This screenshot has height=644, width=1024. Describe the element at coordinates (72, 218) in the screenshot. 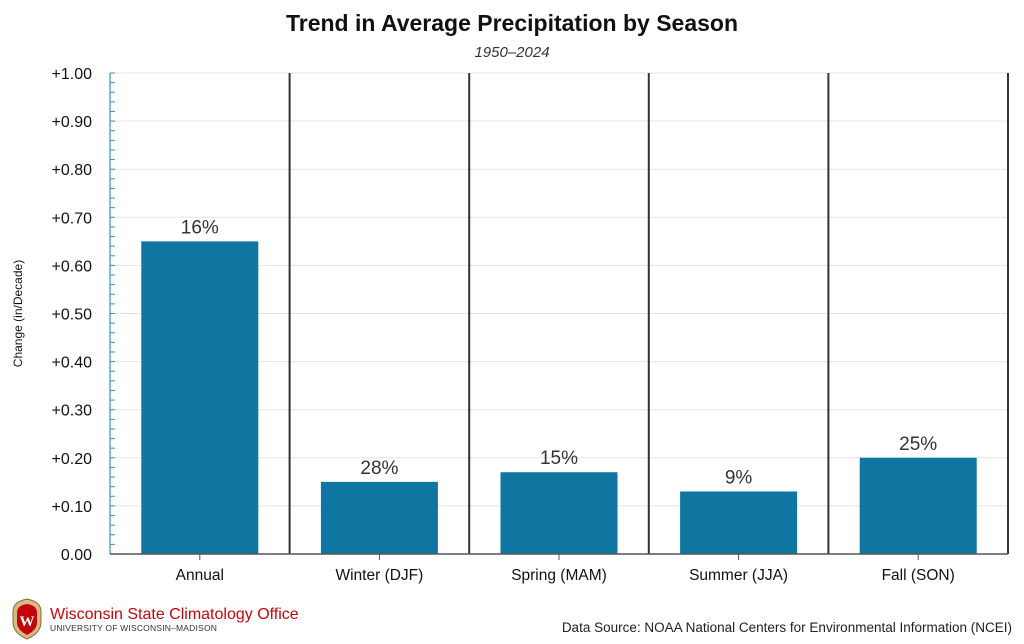

I see `y-tick-label: +0.70` at that location.